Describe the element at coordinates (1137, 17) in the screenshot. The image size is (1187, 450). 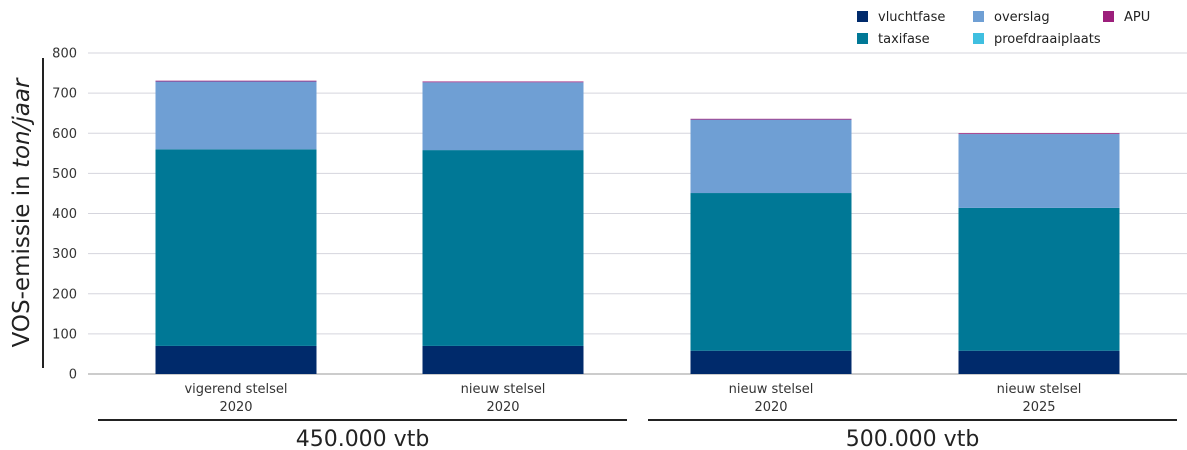
I see `legend-label: APU` at that location.